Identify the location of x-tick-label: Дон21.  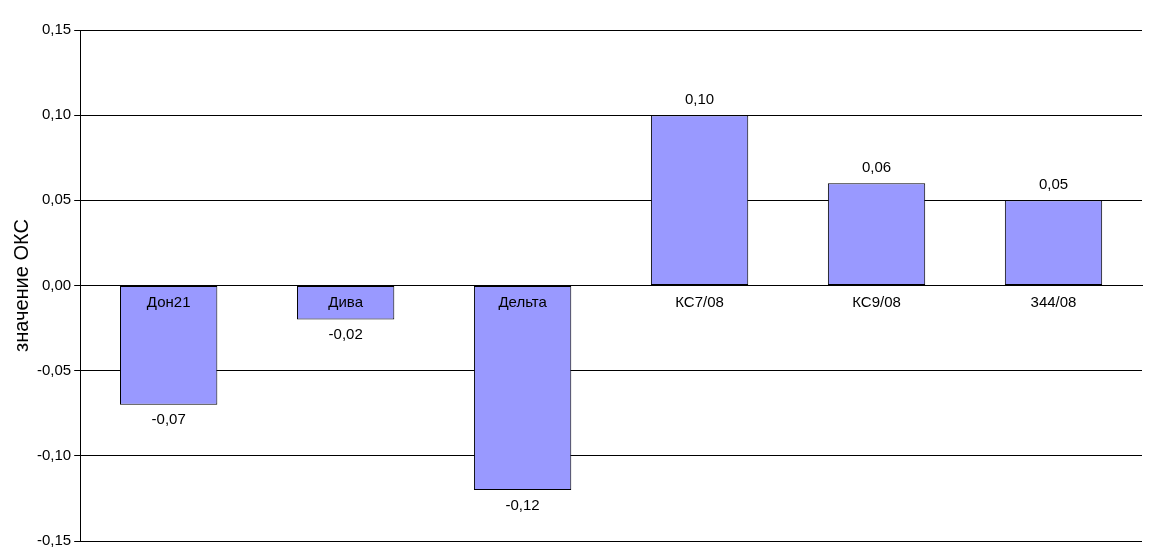
(168, 302).